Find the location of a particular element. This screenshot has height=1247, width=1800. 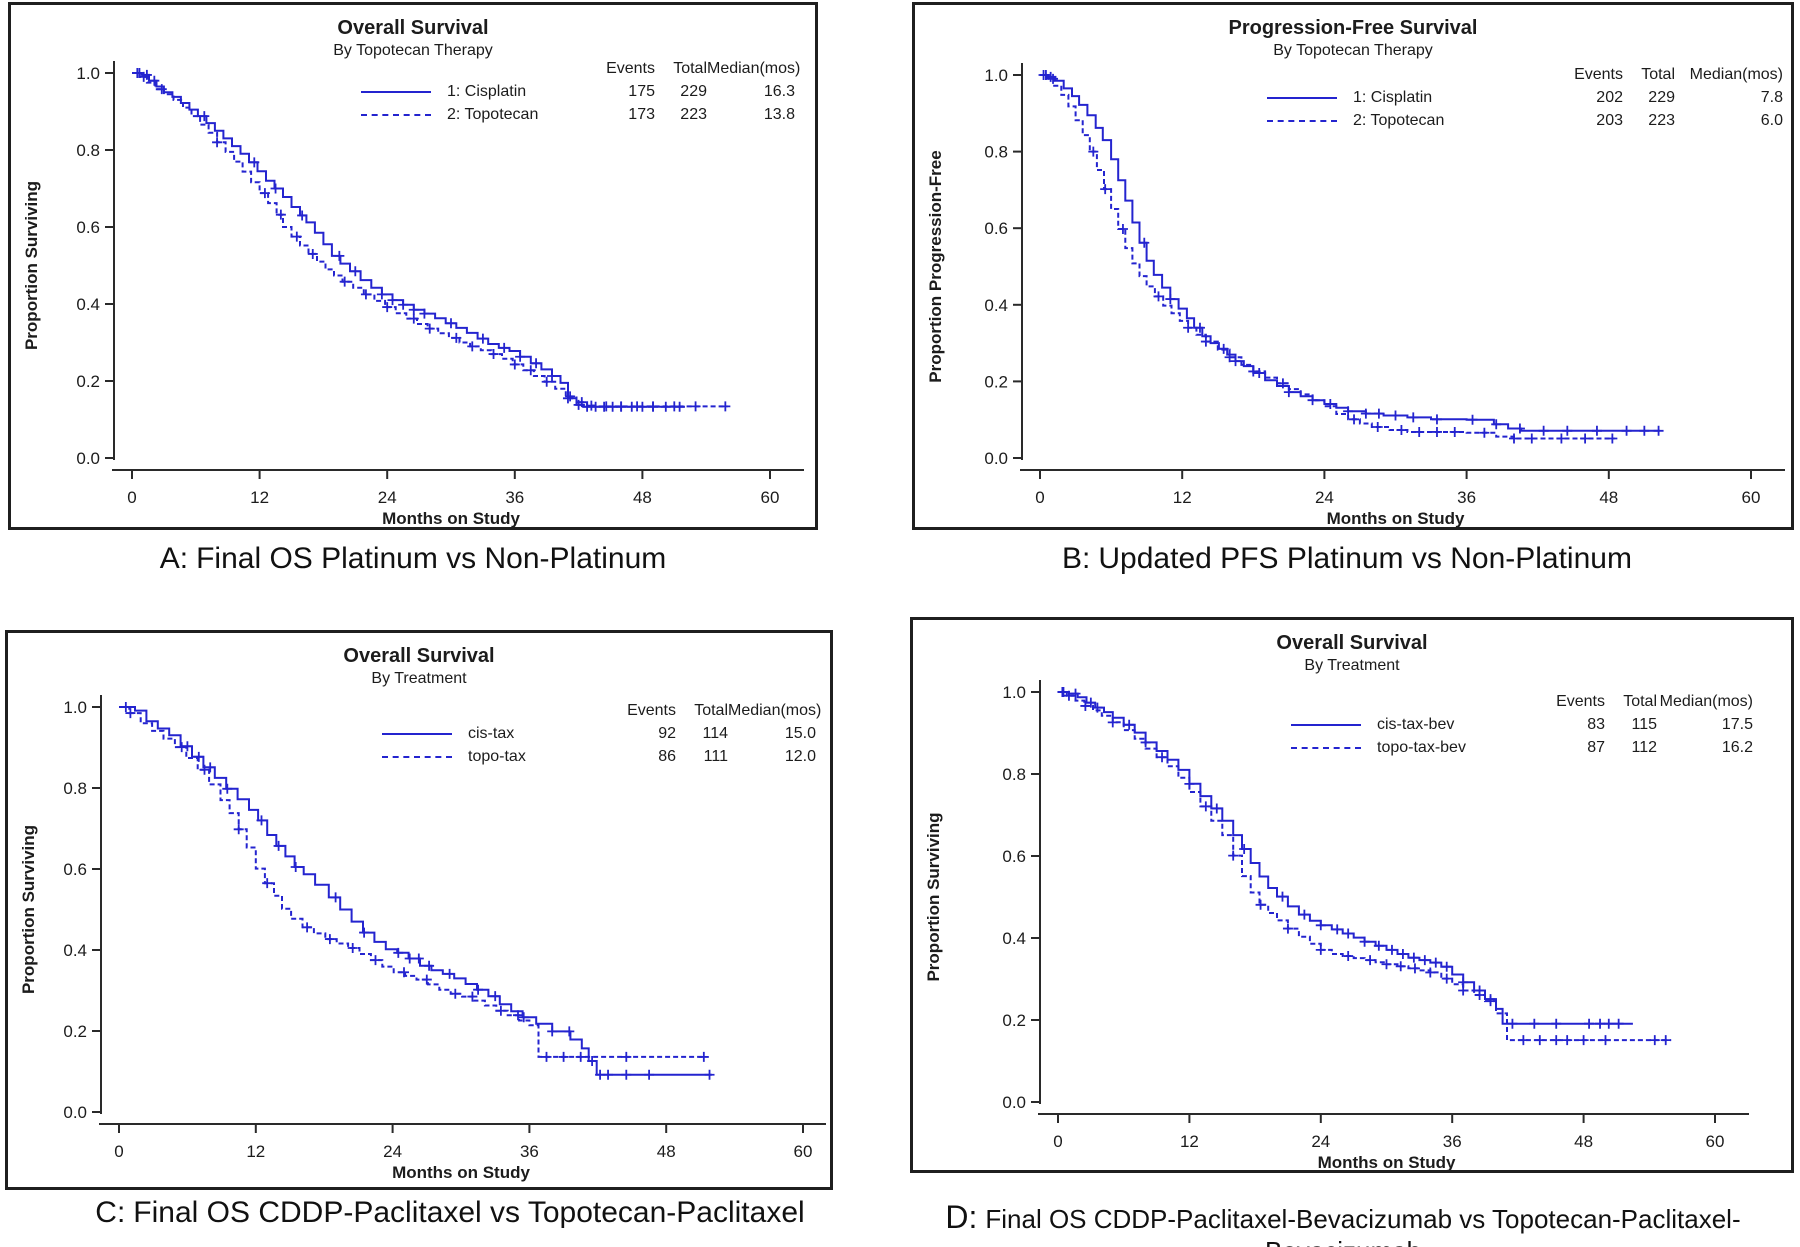

panel-d-subtitle: By Treatment is located at coordinates (1352, 665).